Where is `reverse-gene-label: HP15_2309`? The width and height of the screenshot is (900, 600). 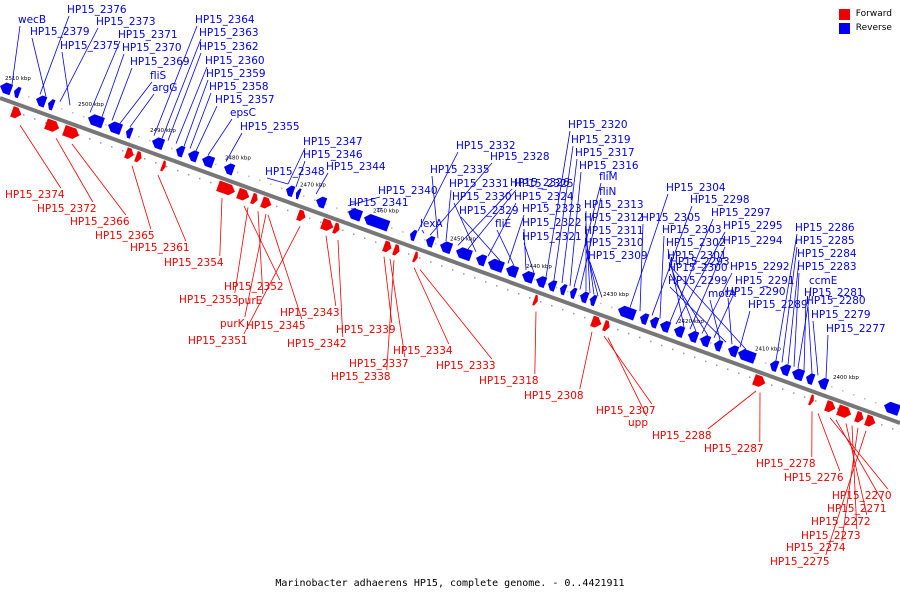
reverse-gene-label: HP15_2309 is located at coordinates (618, 256).